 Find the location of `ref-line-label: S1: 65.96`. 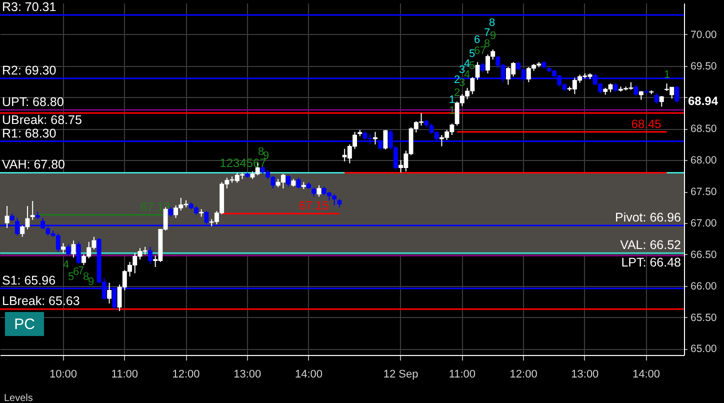

ref-line-label: S1: 65.96 is located at coordinates (29, 280).